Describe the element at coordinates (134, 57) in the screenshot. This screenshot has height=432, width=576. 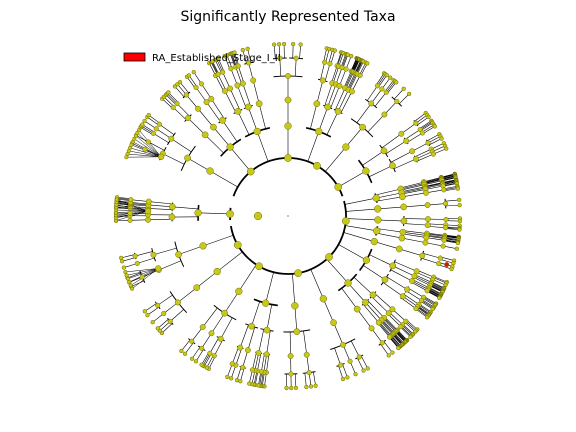
I see `legend-swatch` at that location.